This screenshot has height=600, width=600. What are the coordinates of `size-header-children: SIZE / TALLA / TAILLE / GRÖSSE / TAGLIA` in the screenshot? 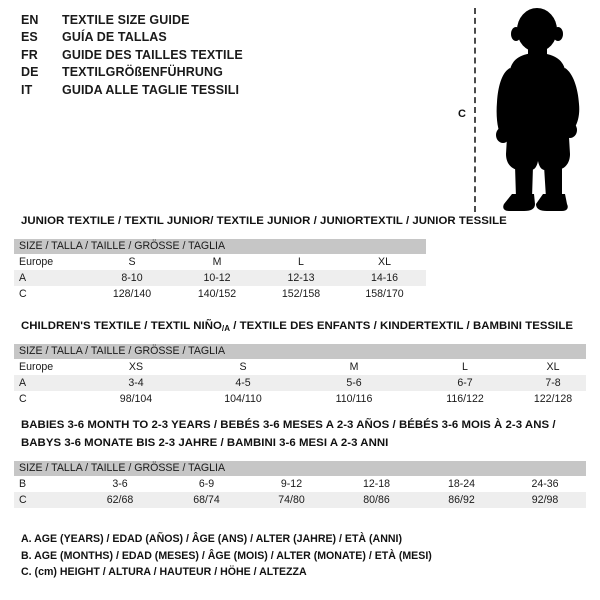 It's located at (300, 351).